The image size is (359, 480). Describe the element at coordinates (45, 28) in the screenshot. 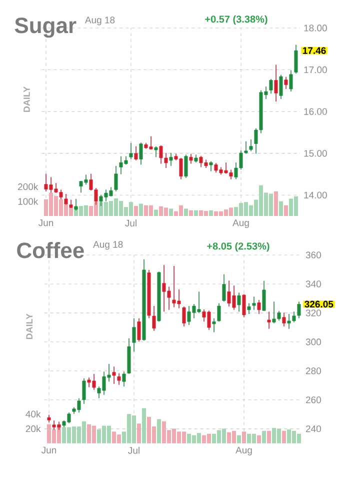

I see `chart-title: Sugar` at that location.